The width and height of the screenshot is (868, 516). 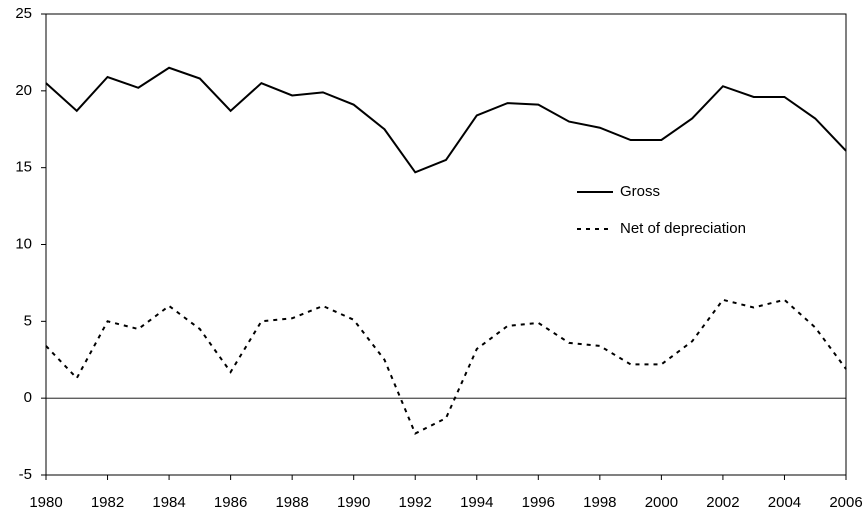 I want to click on x-tick-label: 2004, so click(x=784, y=502).